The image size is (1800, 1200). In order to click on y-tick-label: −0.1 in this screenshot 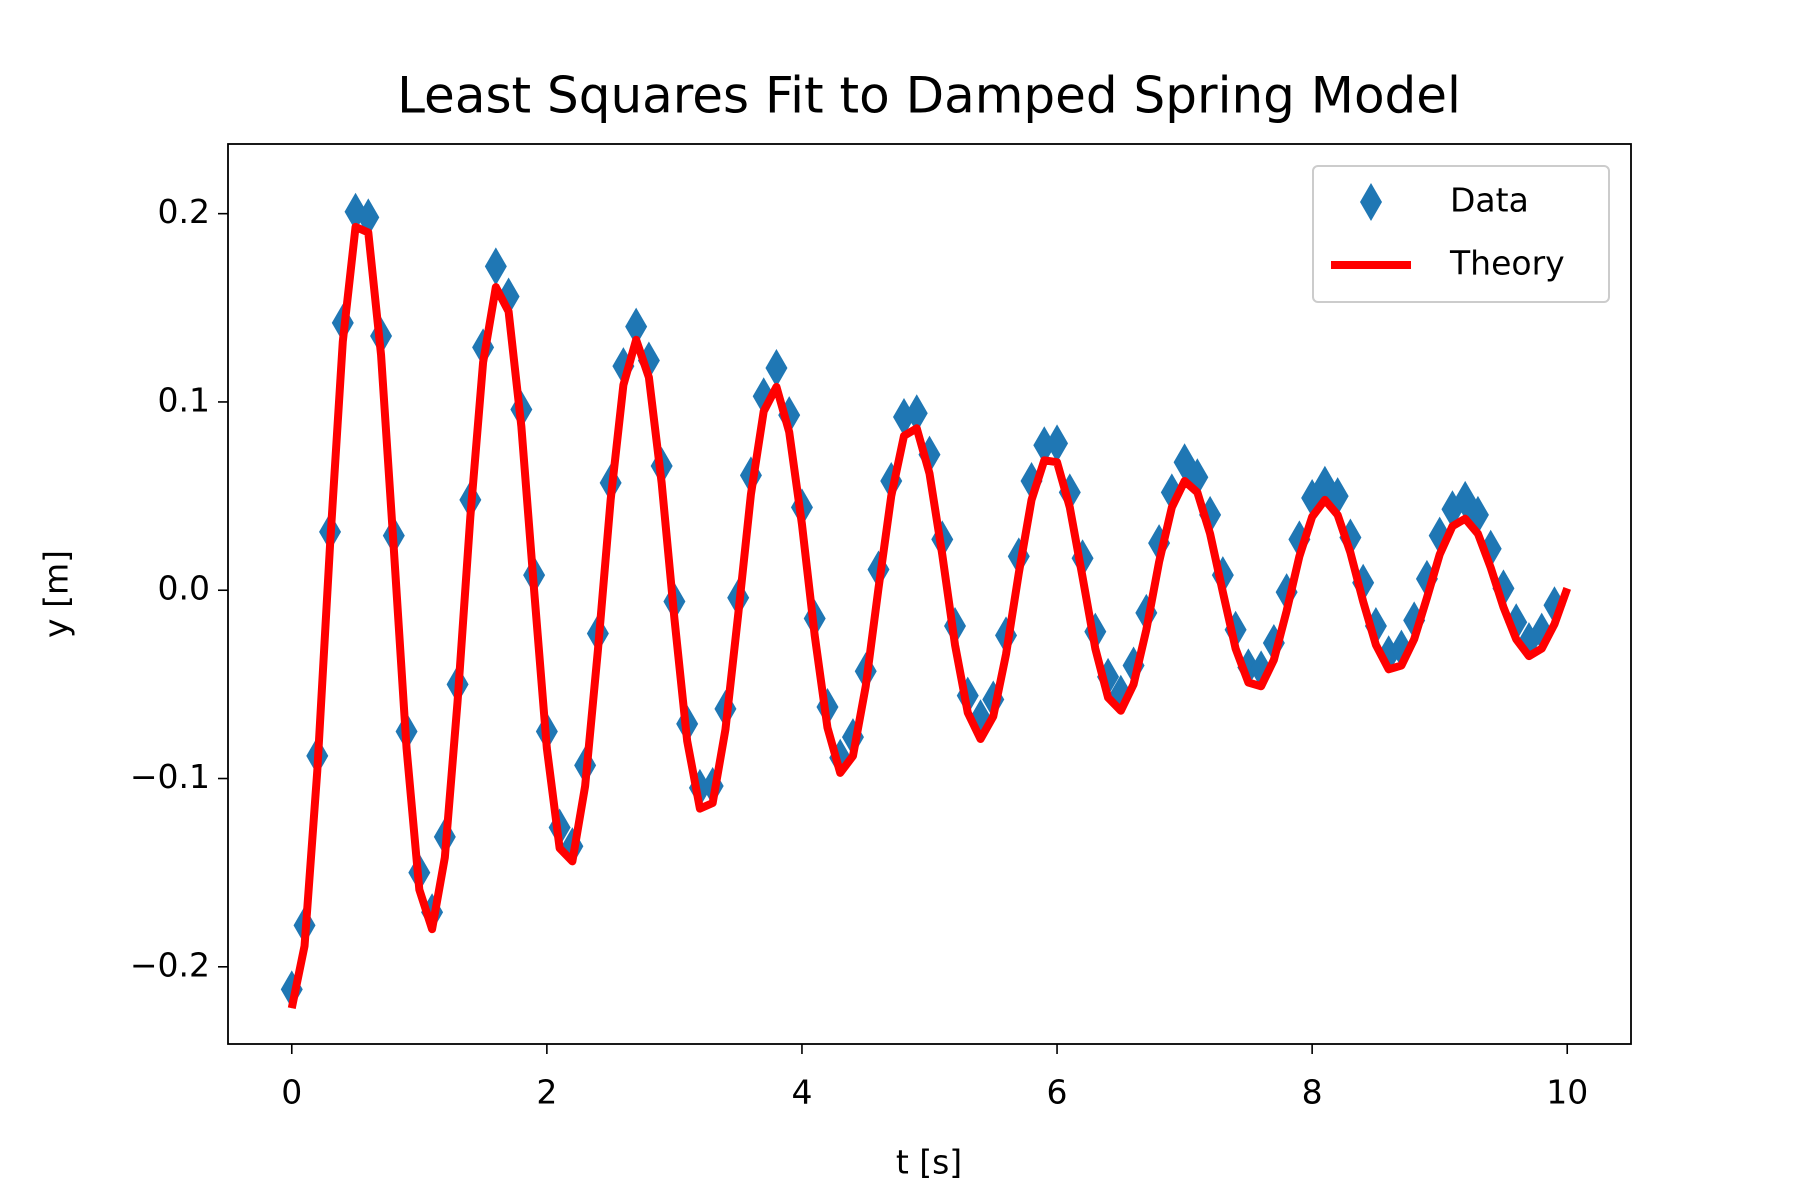, I will do `click(170, 776)`.